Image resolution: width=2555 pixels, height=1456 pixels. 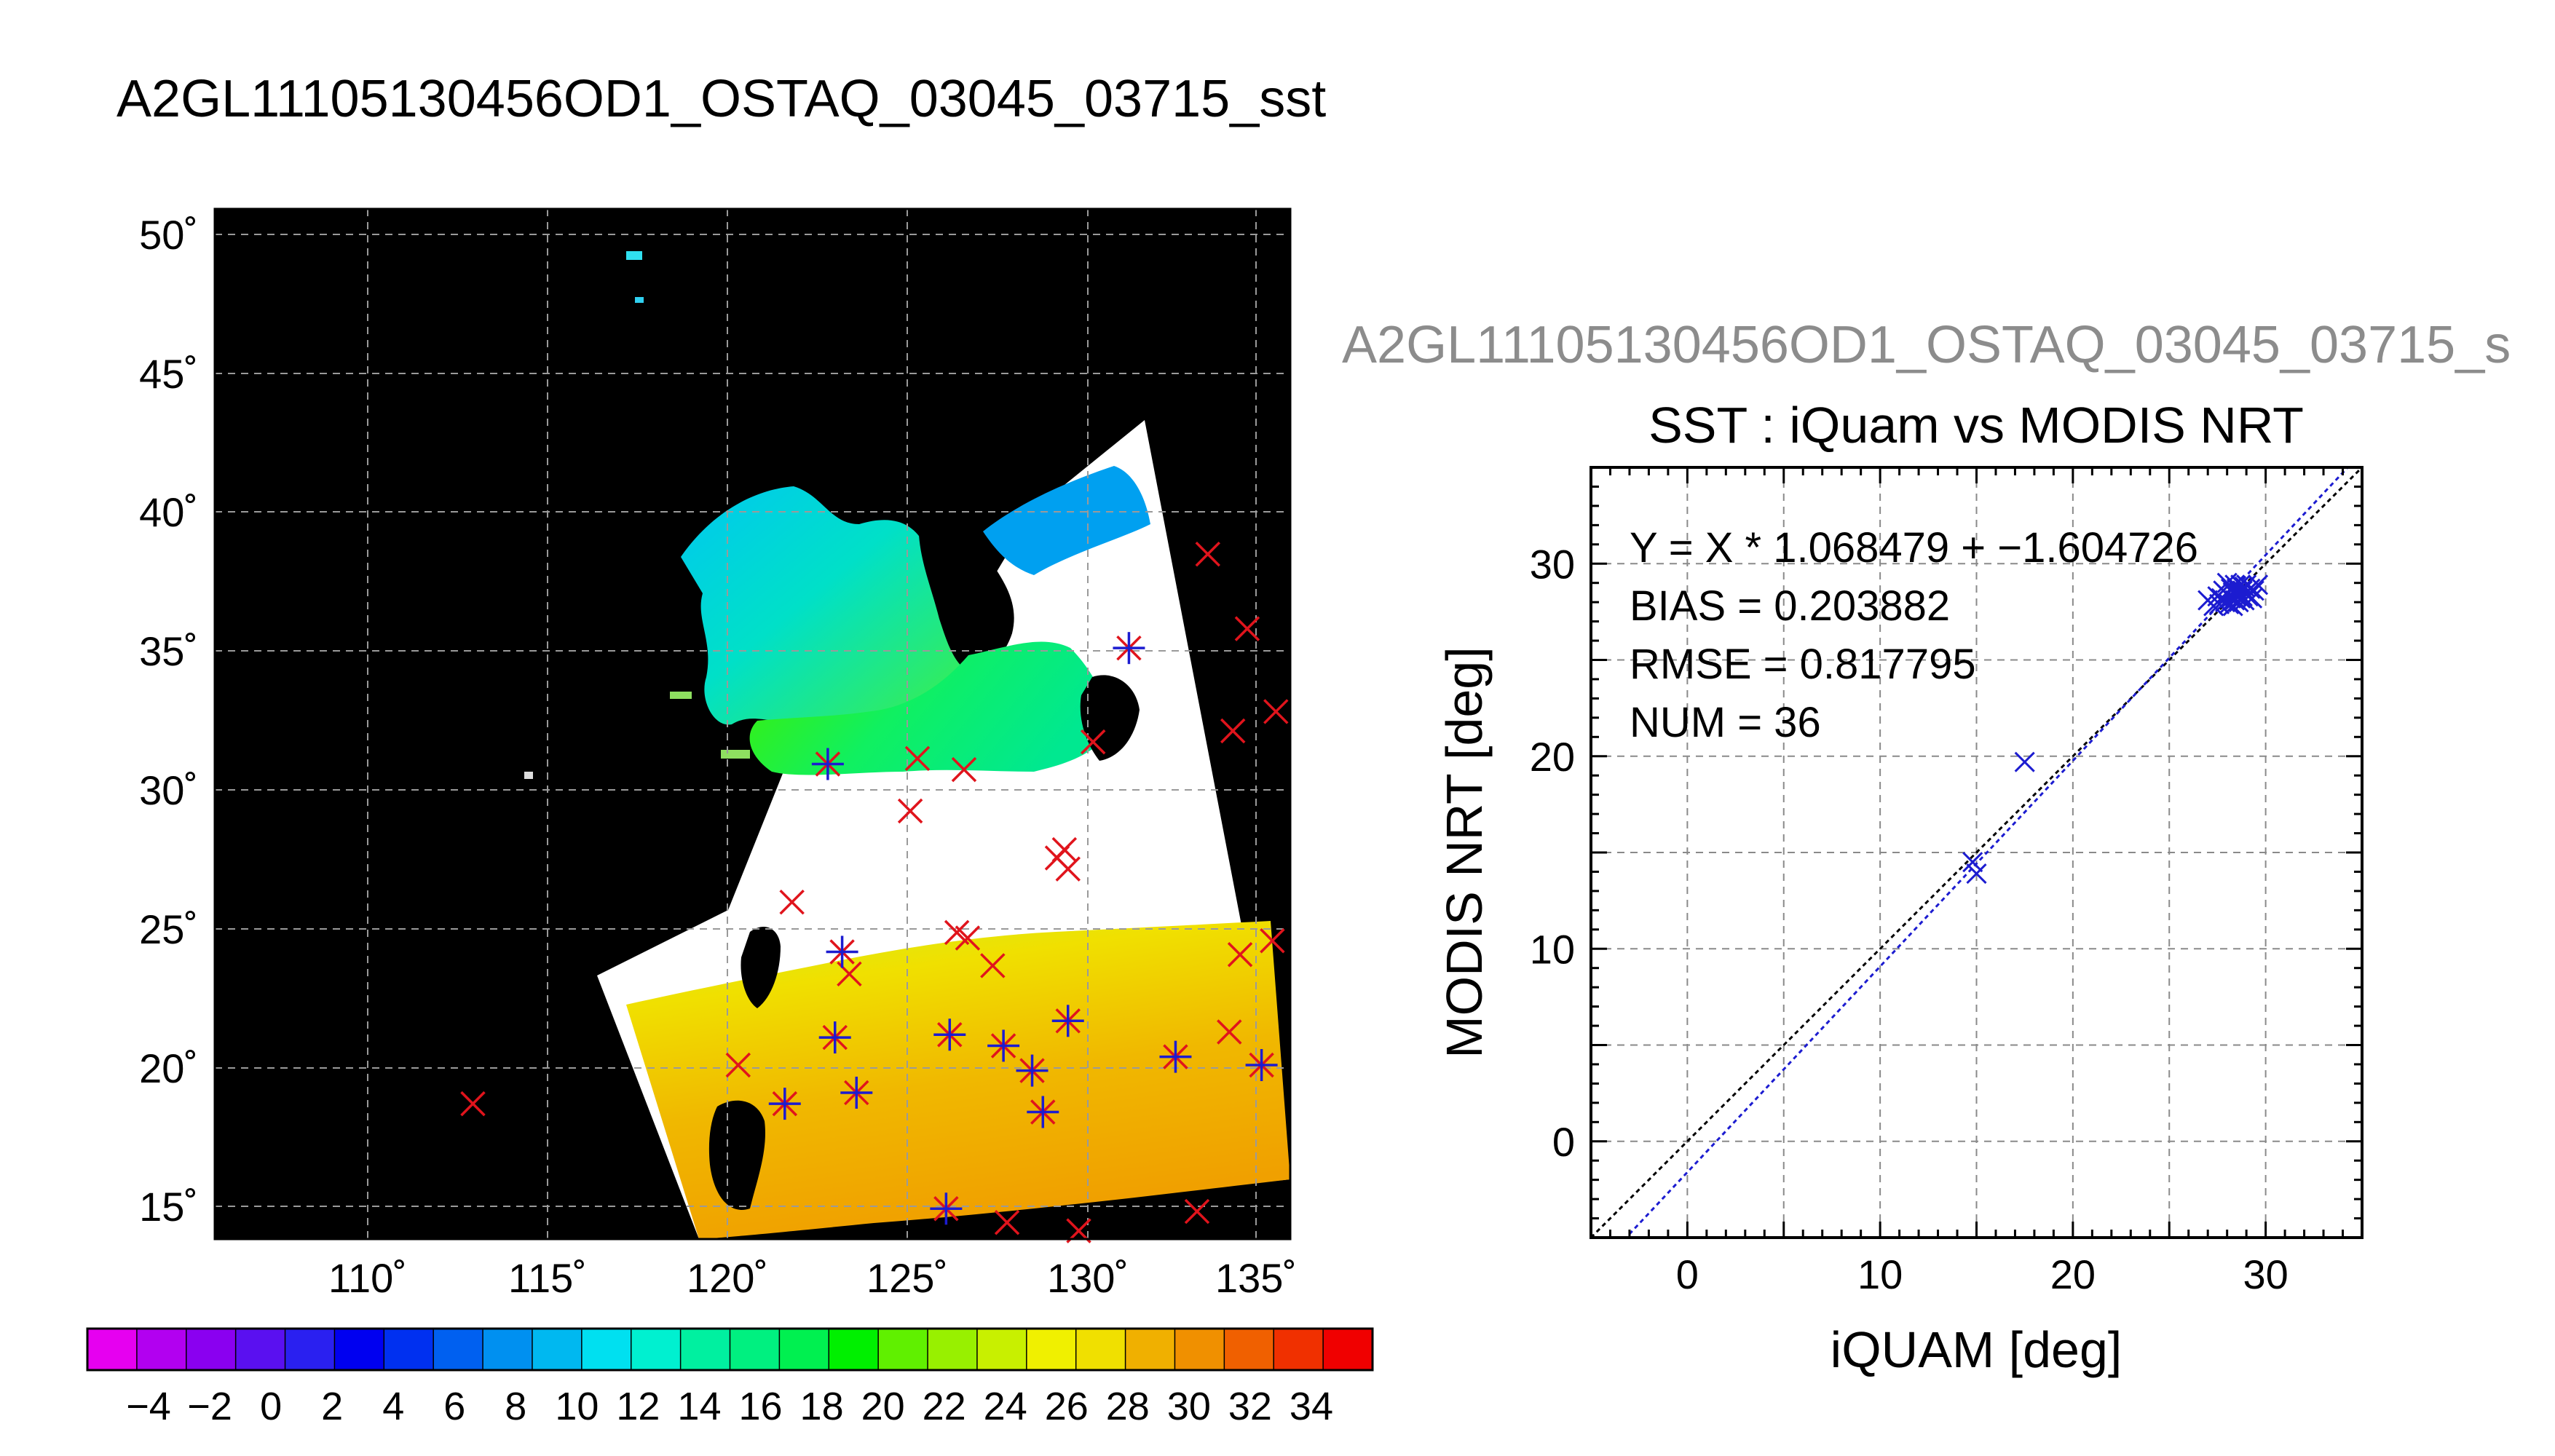 What do you see at coordinates (1005, 1406) in the screenshot?
I see `colorbar-tick-label: 24` at bounding box center [1005, 1406].